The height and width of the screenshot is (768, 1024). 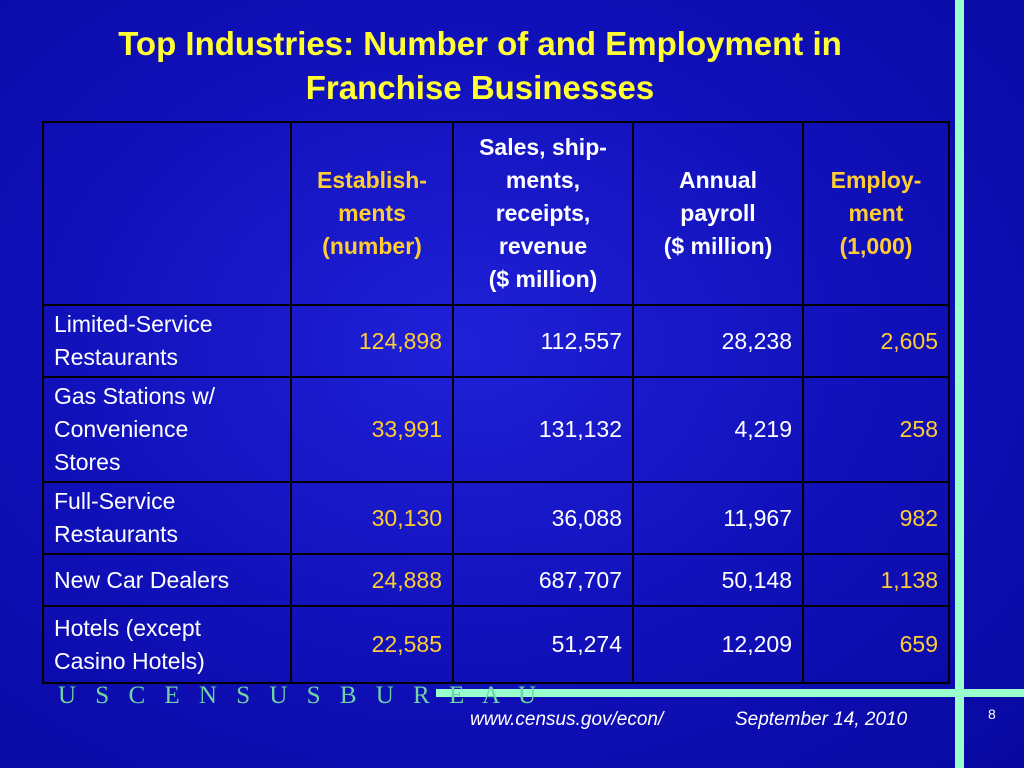 What do you see at coordinates (167, 580) in the screenshot?
I see `industry-cell: New Car Dealers` at bounding box center [167, 580].